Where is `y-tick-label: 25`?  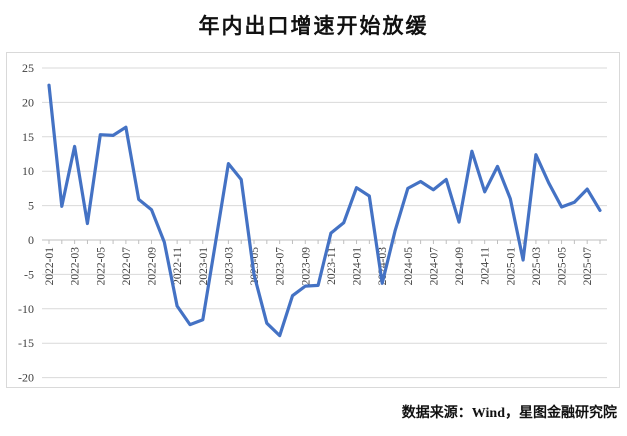
y-tick-label: 25 is located at coordinates (28, 68).